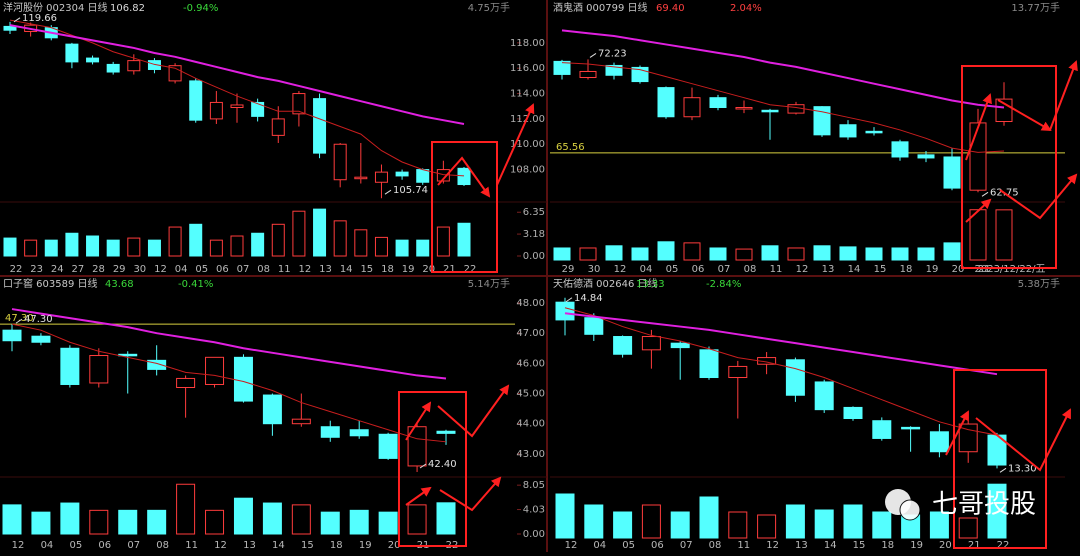 Image resolution: width=1080 pixels, height=556 pixels. What do you see at coordinates (1009, 269) in the screenshot?
I see `x-tick-label: 2023/12/22/五` at bounding box center [1009, 269].